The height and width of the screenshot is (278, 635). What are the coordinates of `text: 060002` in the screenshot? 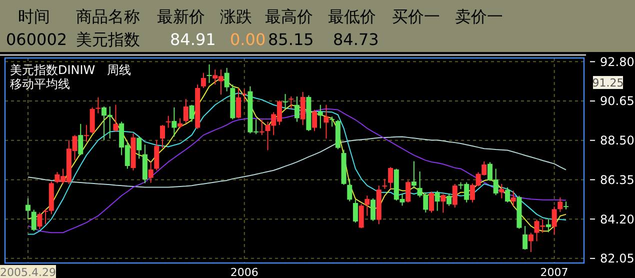 It's located at (37, 39).